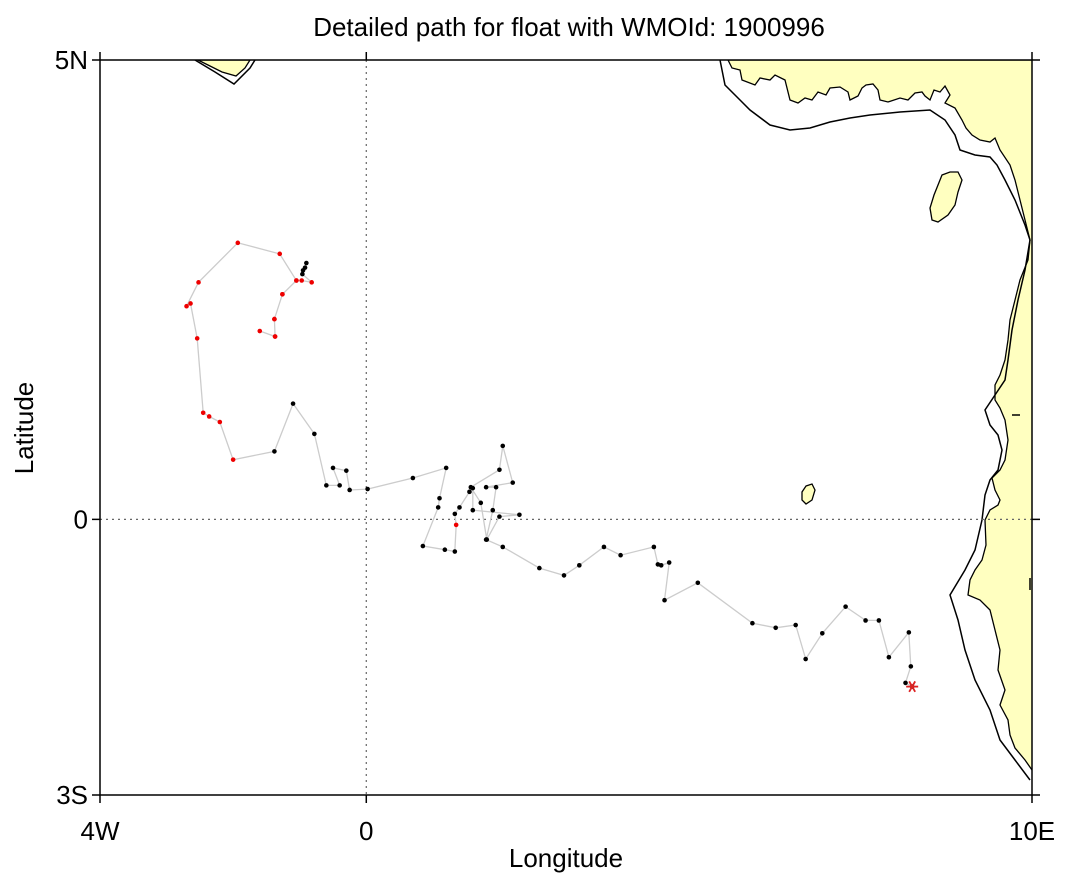  I want to click on y-tick-label: 0, so click(81, 519).